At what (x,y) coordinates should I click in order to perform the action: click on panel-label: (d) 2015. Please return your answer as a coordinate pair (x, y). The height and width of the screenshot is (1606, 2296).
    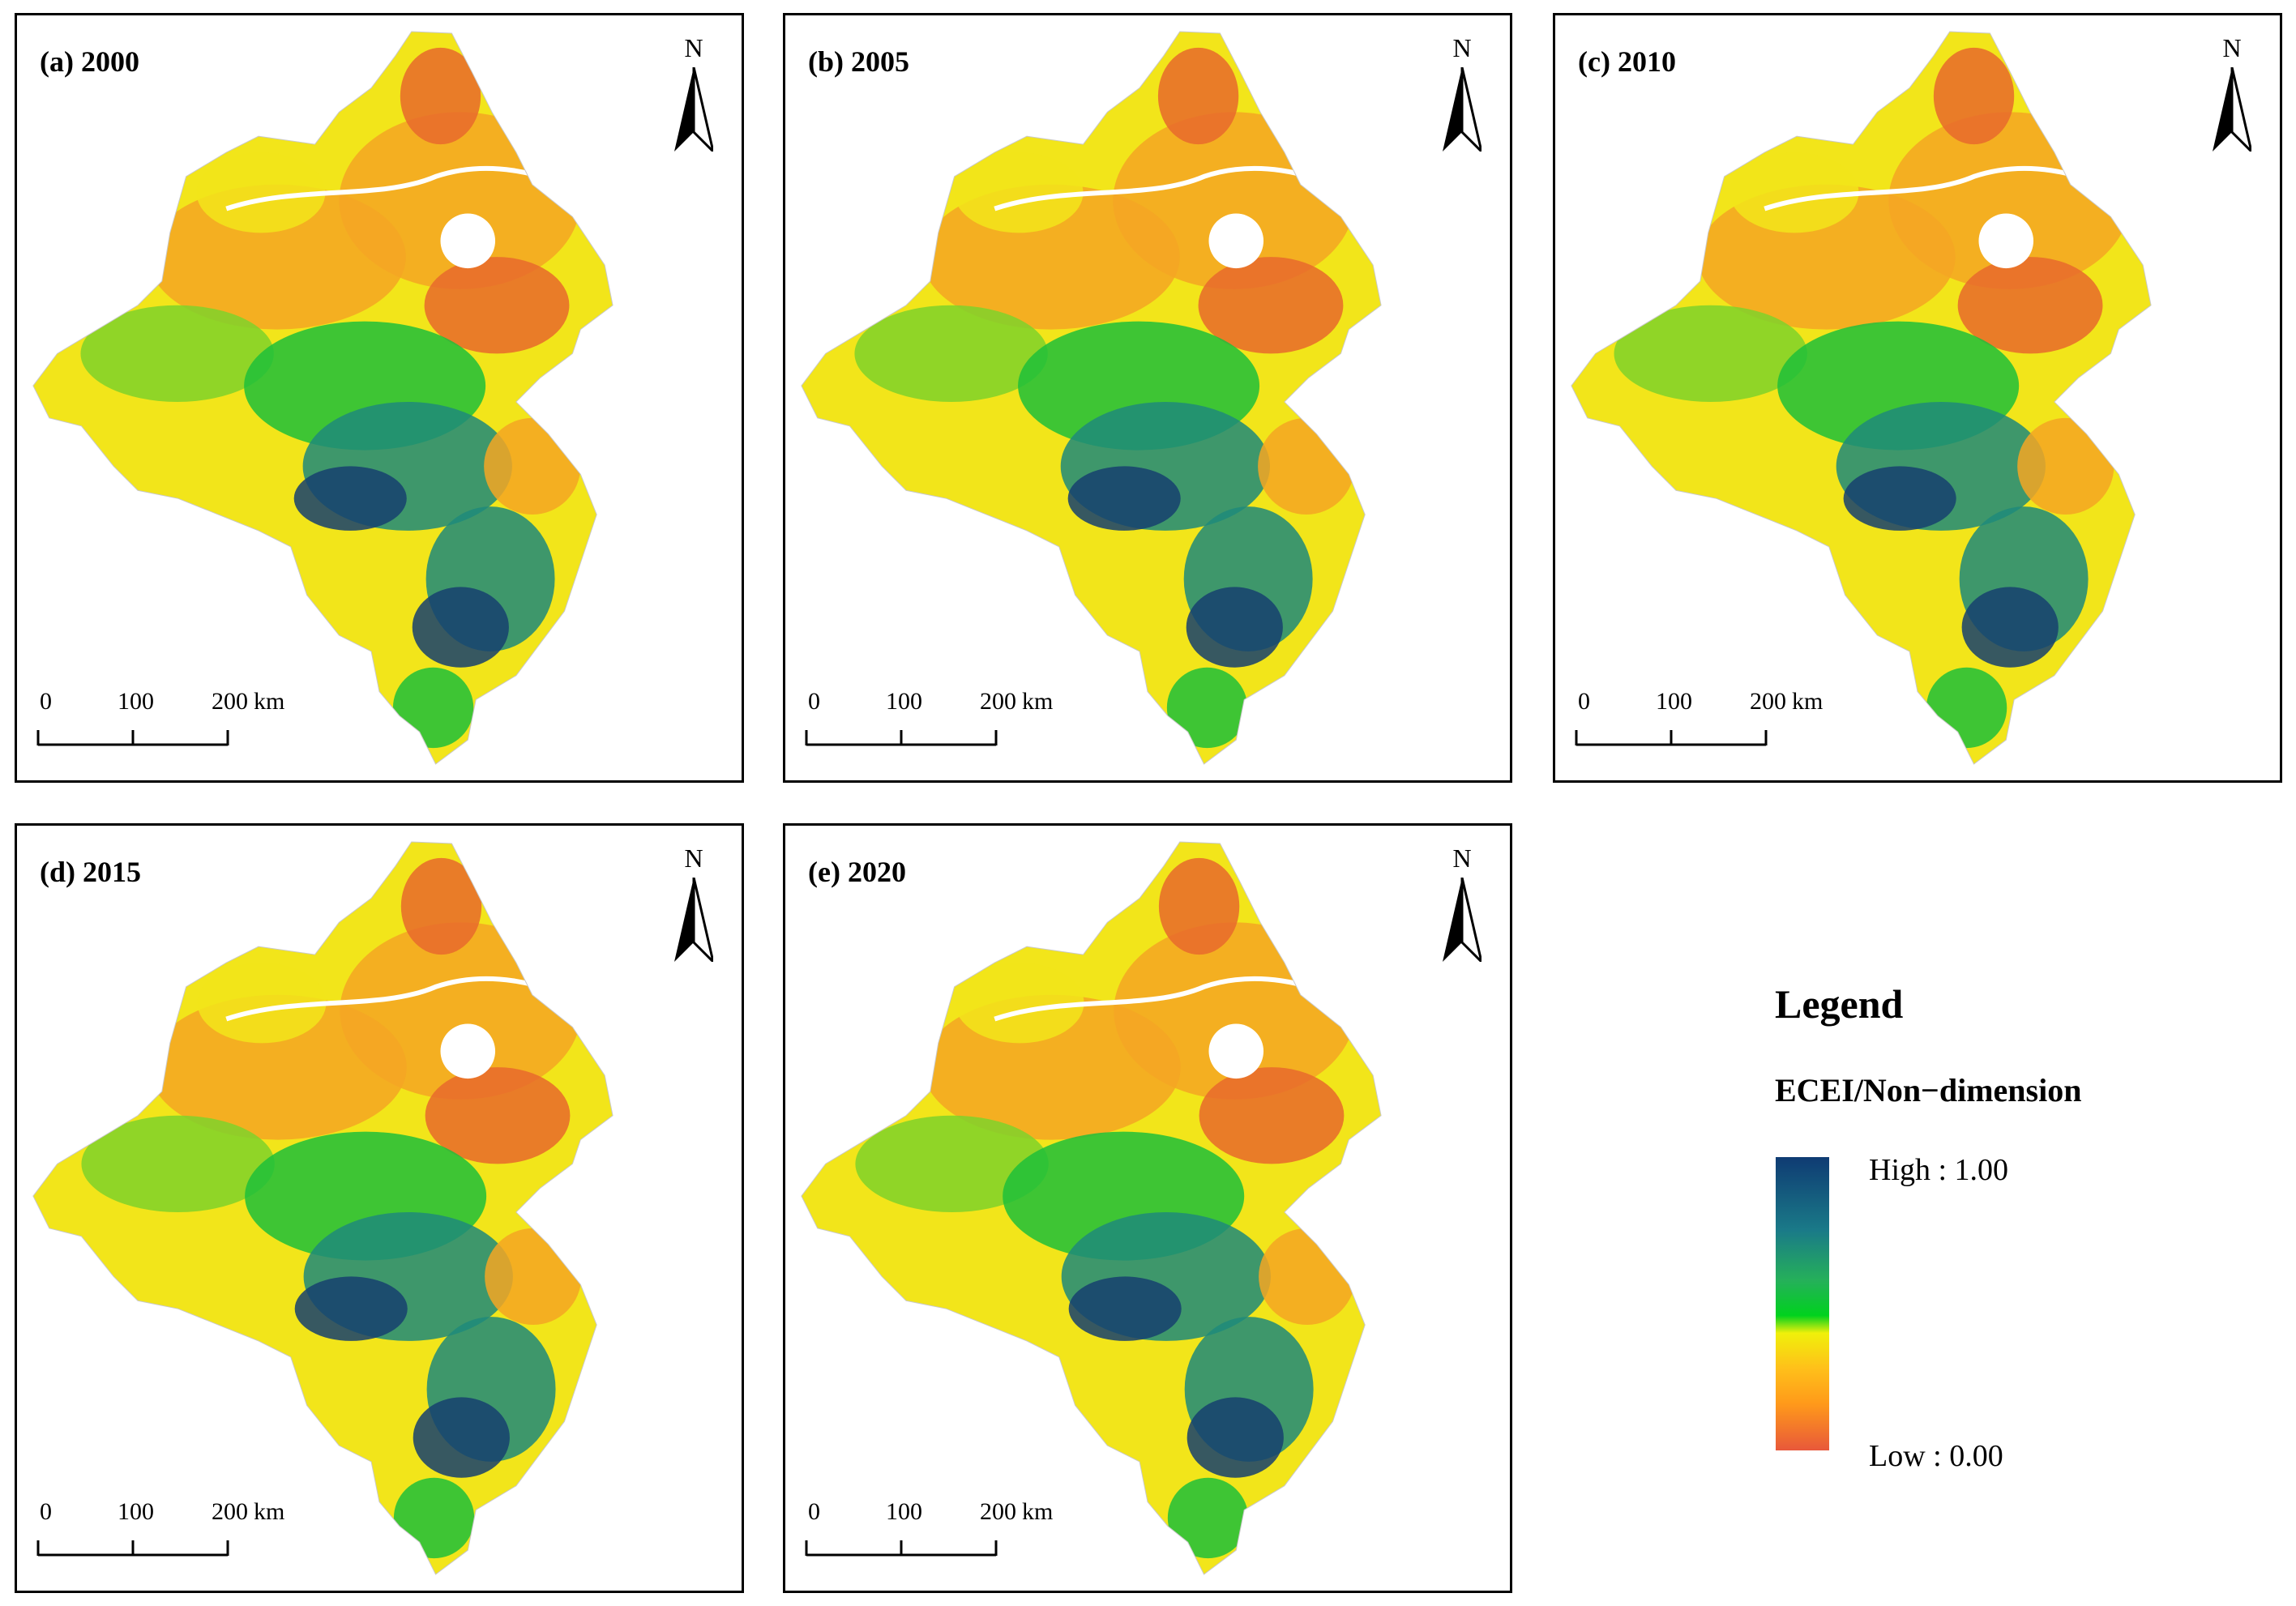
    Looking at the image, I should click on (90, 872).